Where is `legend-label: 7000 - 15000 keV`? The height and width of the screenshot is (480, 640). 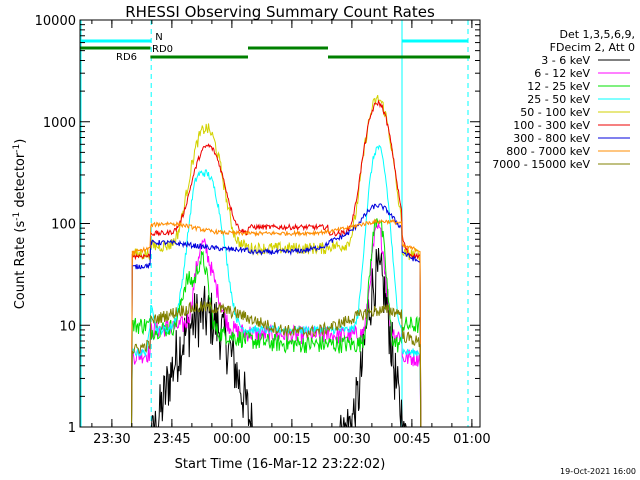 legend-label: 7000 - 15000 keV is located at coordinates (541, 164).